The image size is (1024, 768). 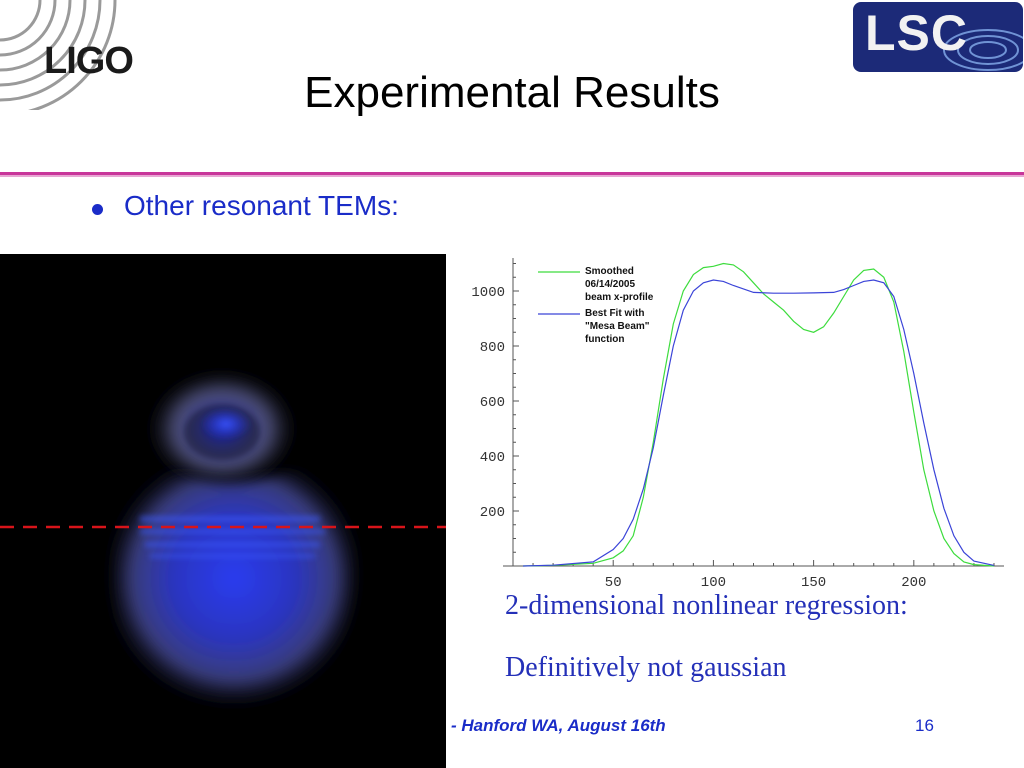 What do you see at coordinates (713, 583) in the screenshot?
I see `x-tick-label: 100` at bounding box center [713, 583].